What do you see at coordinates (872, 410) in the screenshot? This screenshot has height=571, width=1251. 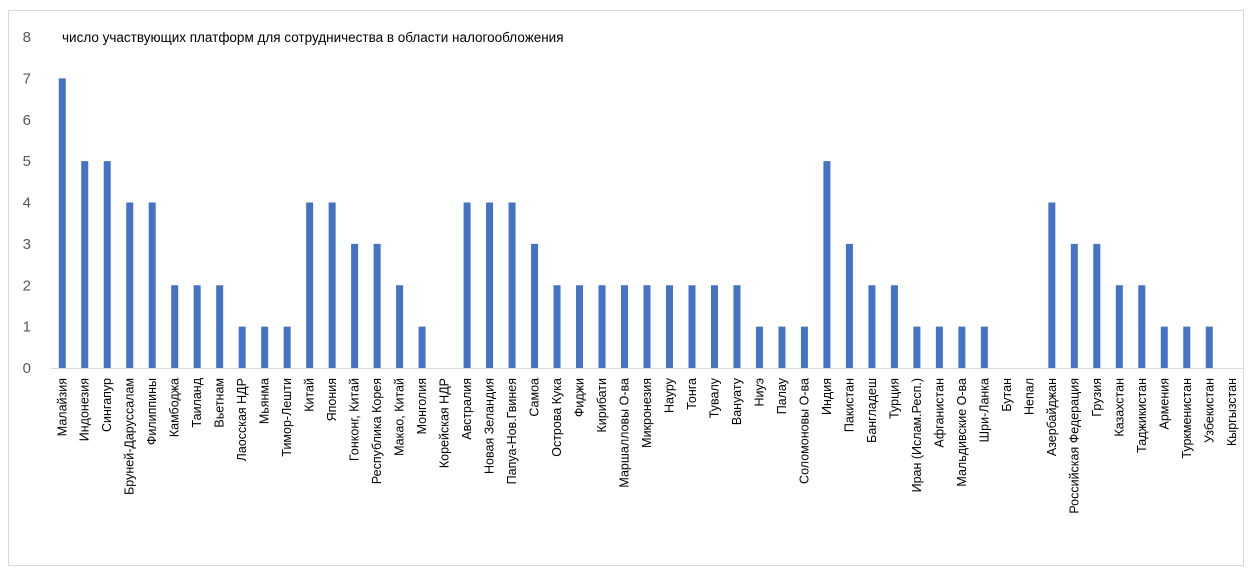 I see `x-tick-label: Бангладеш` at bounding box center [872, 410].